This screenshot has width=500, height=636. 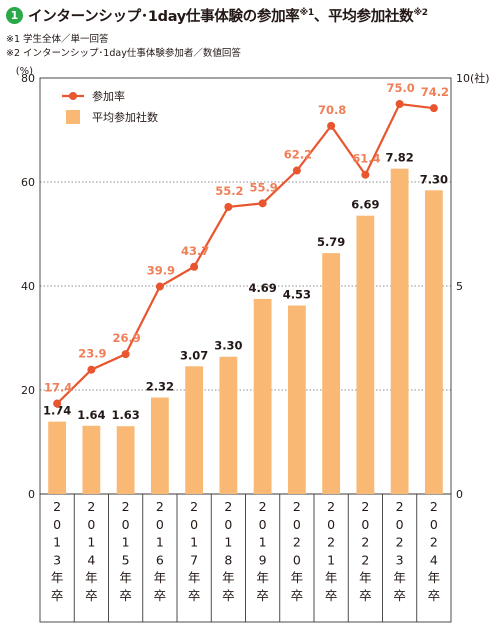 I want to click on bar-2023年卒, so click(x=399, y=331).